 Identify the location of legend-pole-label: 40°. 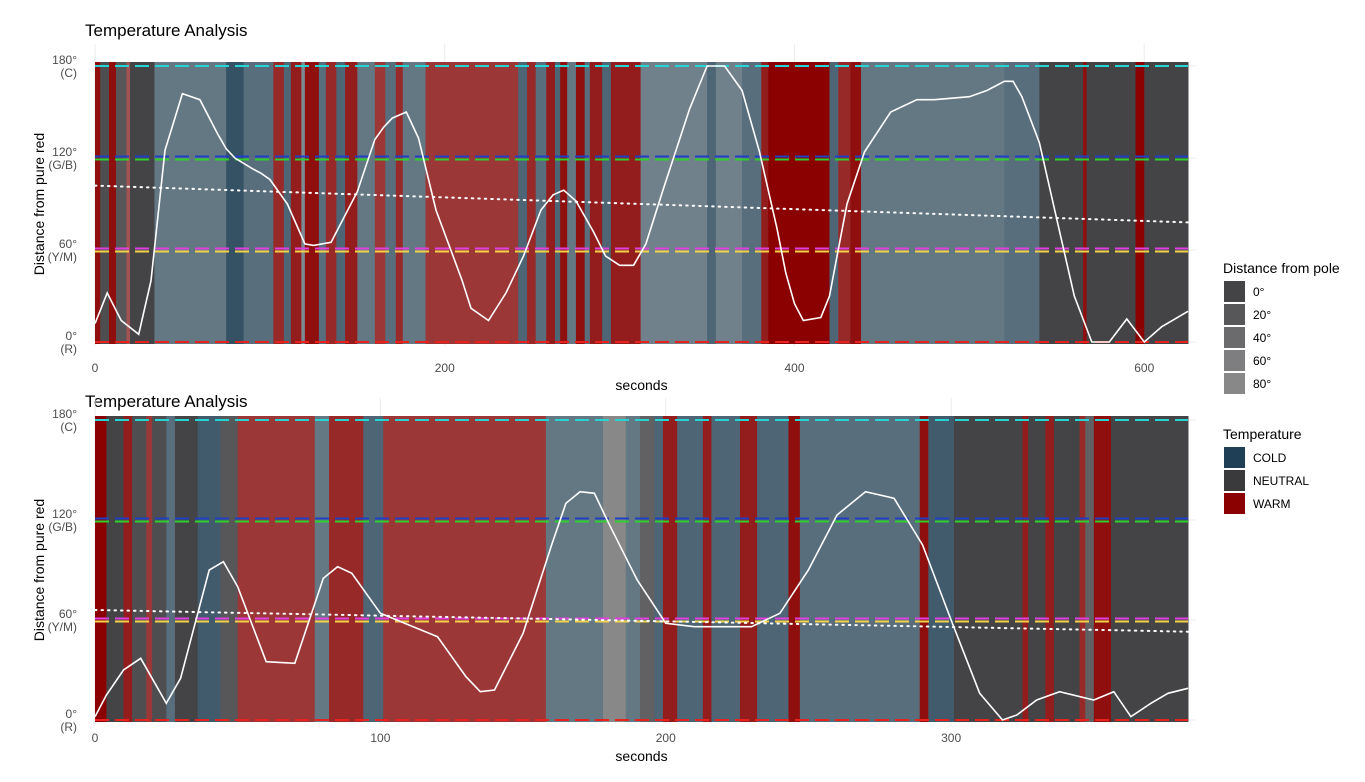
(1262, 338).